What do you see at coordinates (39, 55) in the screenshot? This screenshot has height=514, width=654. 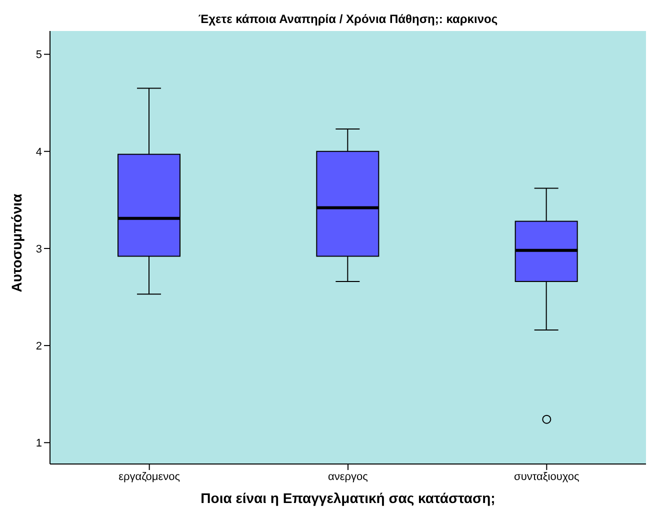 I see `y-tick-label: 5` at bounding box center [39, 55].